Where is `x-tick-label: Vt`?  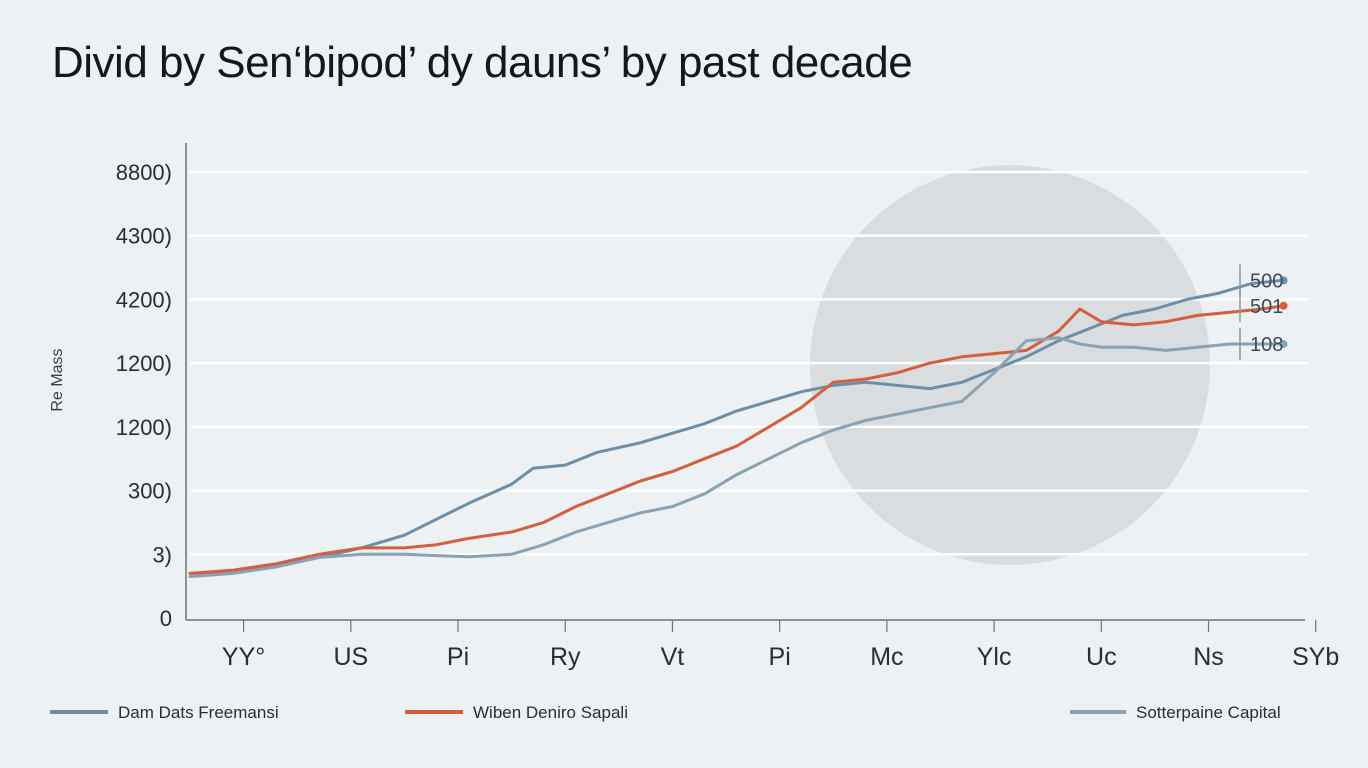
x-tick-label: Vt is located at coordinates (673, 657).